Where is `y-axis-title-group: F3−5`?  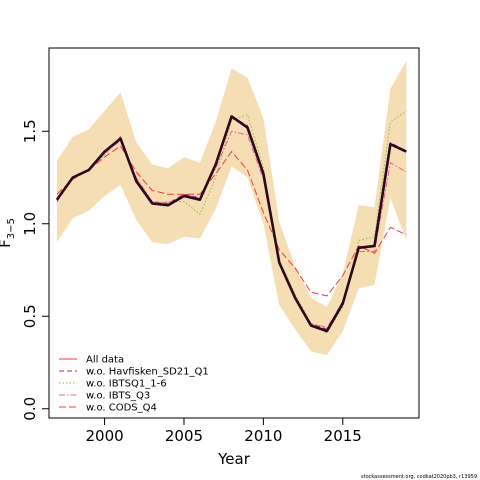 y-axis-title-group: F3−5 is located at coordinates (8, 233).